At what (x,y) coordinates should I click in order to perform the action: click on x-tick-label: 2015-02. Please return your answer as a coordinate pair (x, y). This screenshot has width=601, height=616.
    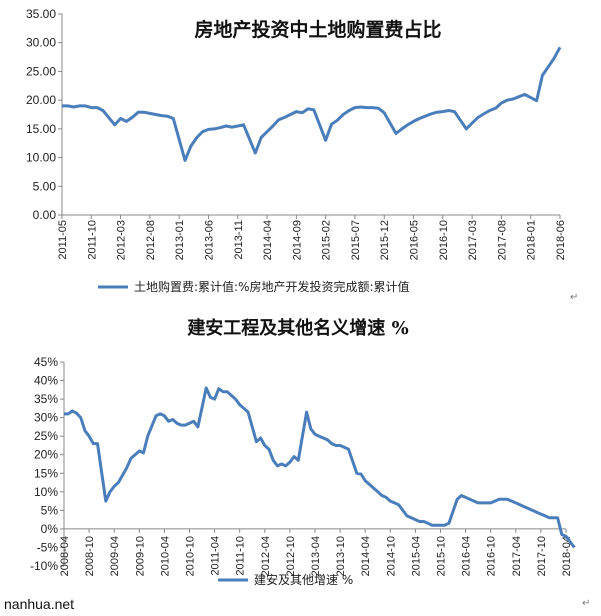
    Looking at the image, I should click on (327, 240).